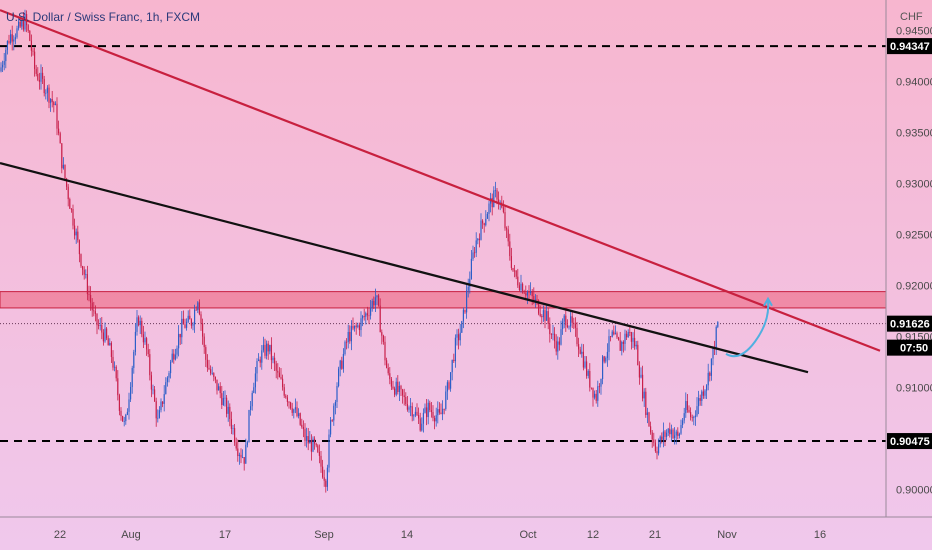 The image size is (932, 550). Describe the element at coordinates (747, 329) in the screenshot. I see `projection-path` at that location.